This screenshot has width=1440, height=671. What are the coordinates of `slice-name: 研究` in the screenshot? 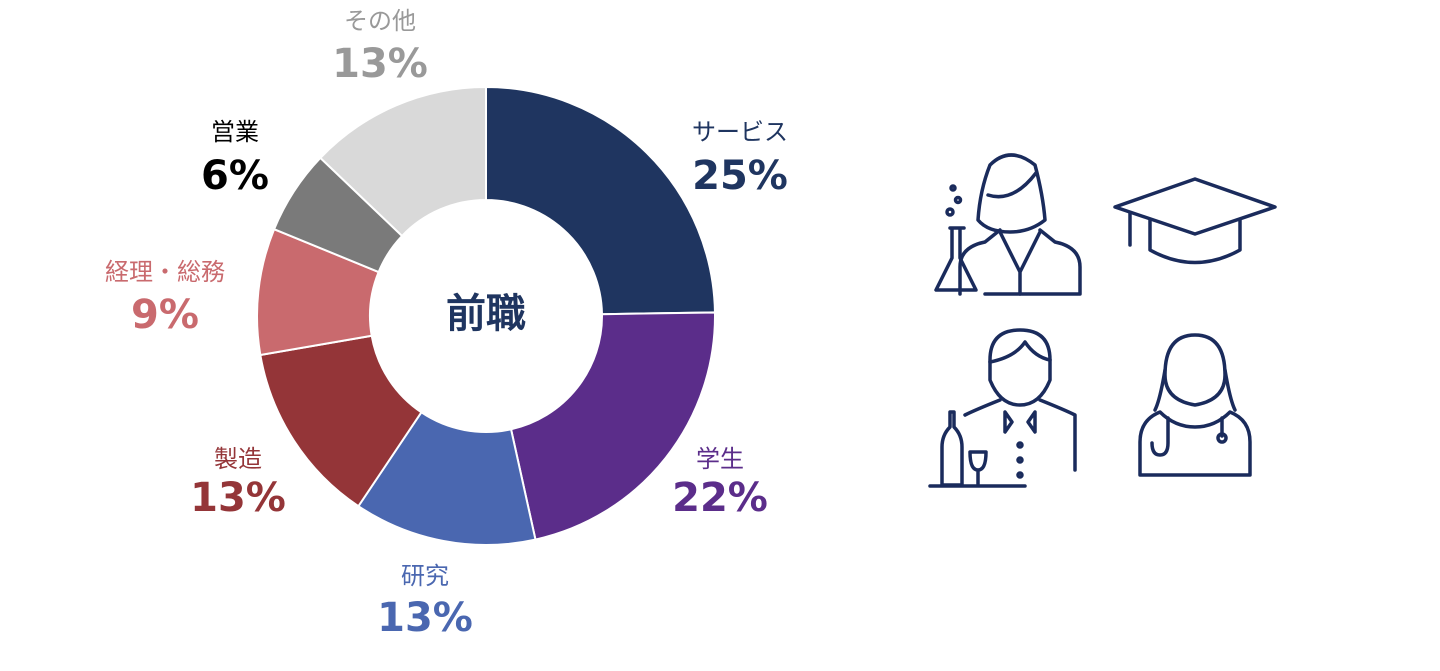 It's located at (425, 576).